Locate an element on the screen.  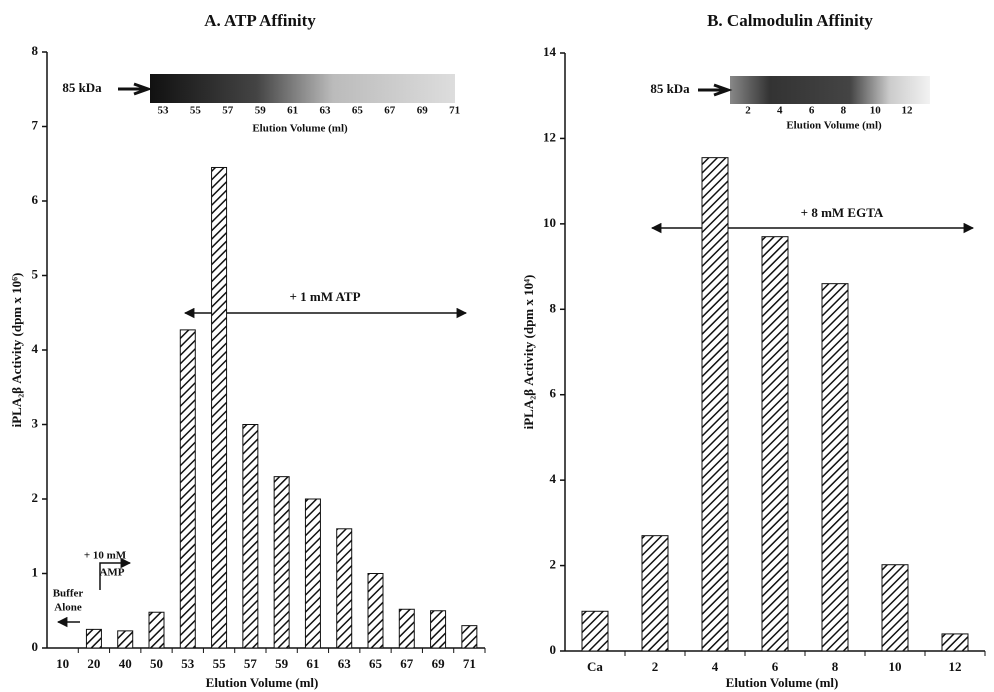
gel-lane-label: 57 is located at coordinates (228, 111).